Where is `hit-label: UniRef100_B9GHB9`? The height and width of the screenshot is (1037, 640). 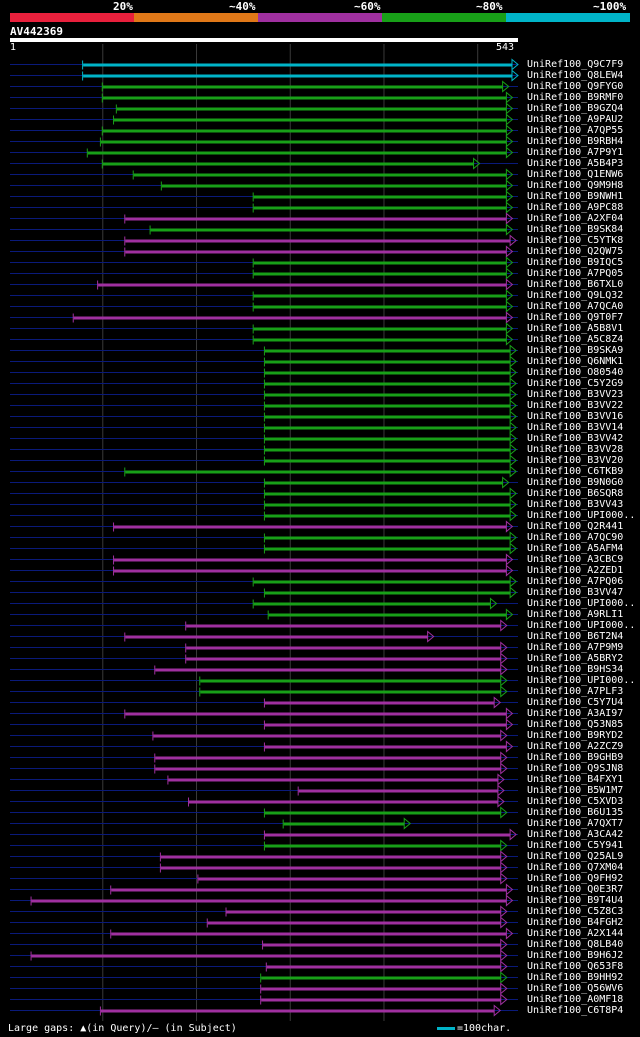 hit-label: UniRef100_B9GHB9 is located at coordinates (575, 757).